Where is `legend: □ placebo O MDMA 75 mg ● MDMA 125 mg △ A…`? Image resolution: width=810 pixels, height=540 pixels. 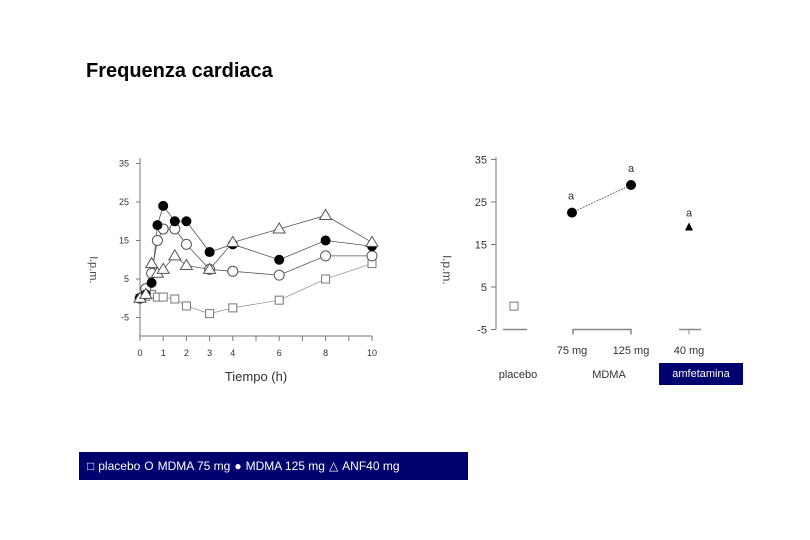 legend: □ placebo O MDMA 75 mg ● MDMA 125 mg △ A… is located at coordinates (273, 466).